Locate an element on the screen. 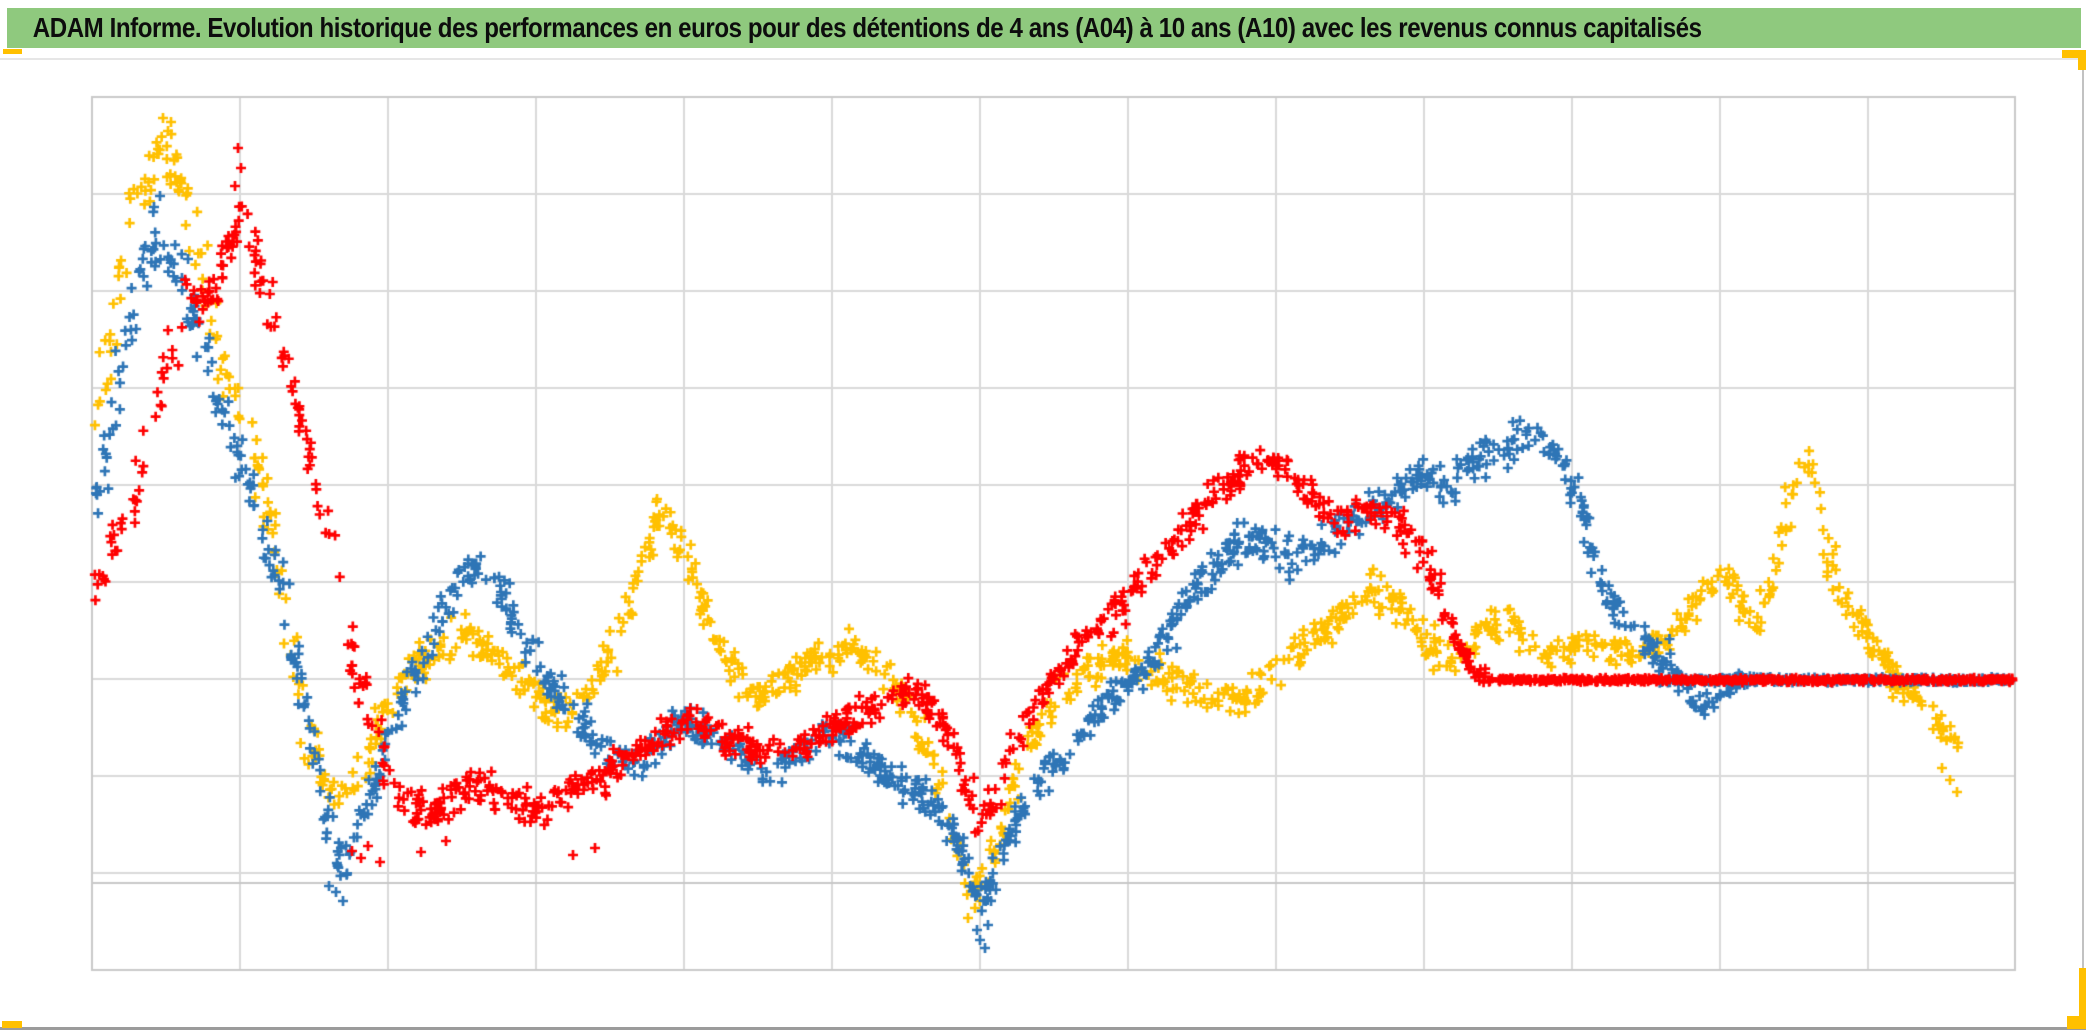 The image size is (2086, 1031). accent-bottom-right-strip is located at coordinates (2082, 992).